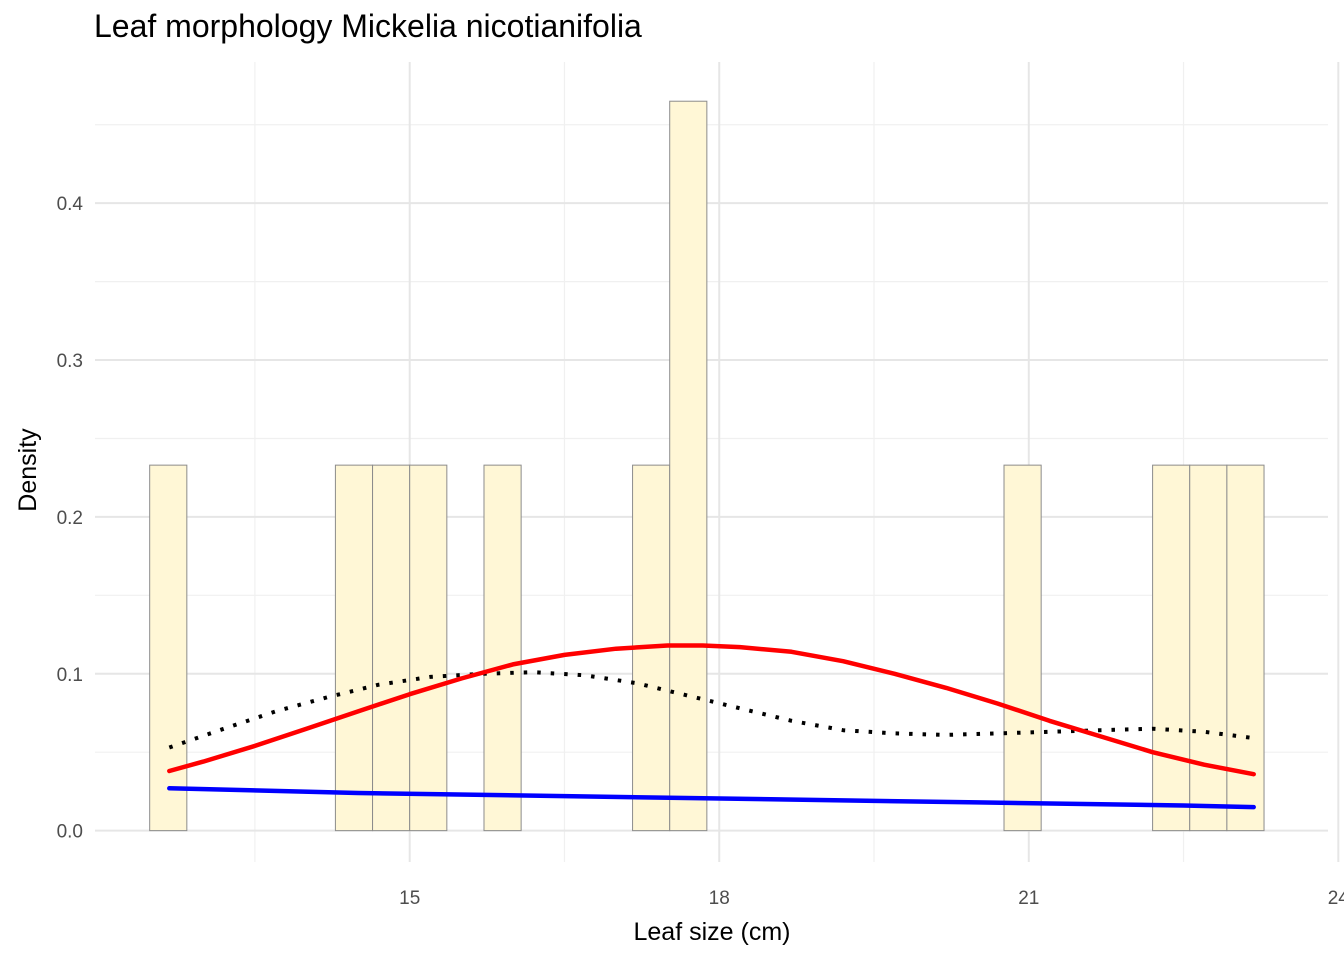 Image resolution: width=1344 pixels, height=960 pixels. What do you see at coordinates (70, 832) in the screenshot?
I see `y-tick-label: 0.0` at bounding box center [70, 832].